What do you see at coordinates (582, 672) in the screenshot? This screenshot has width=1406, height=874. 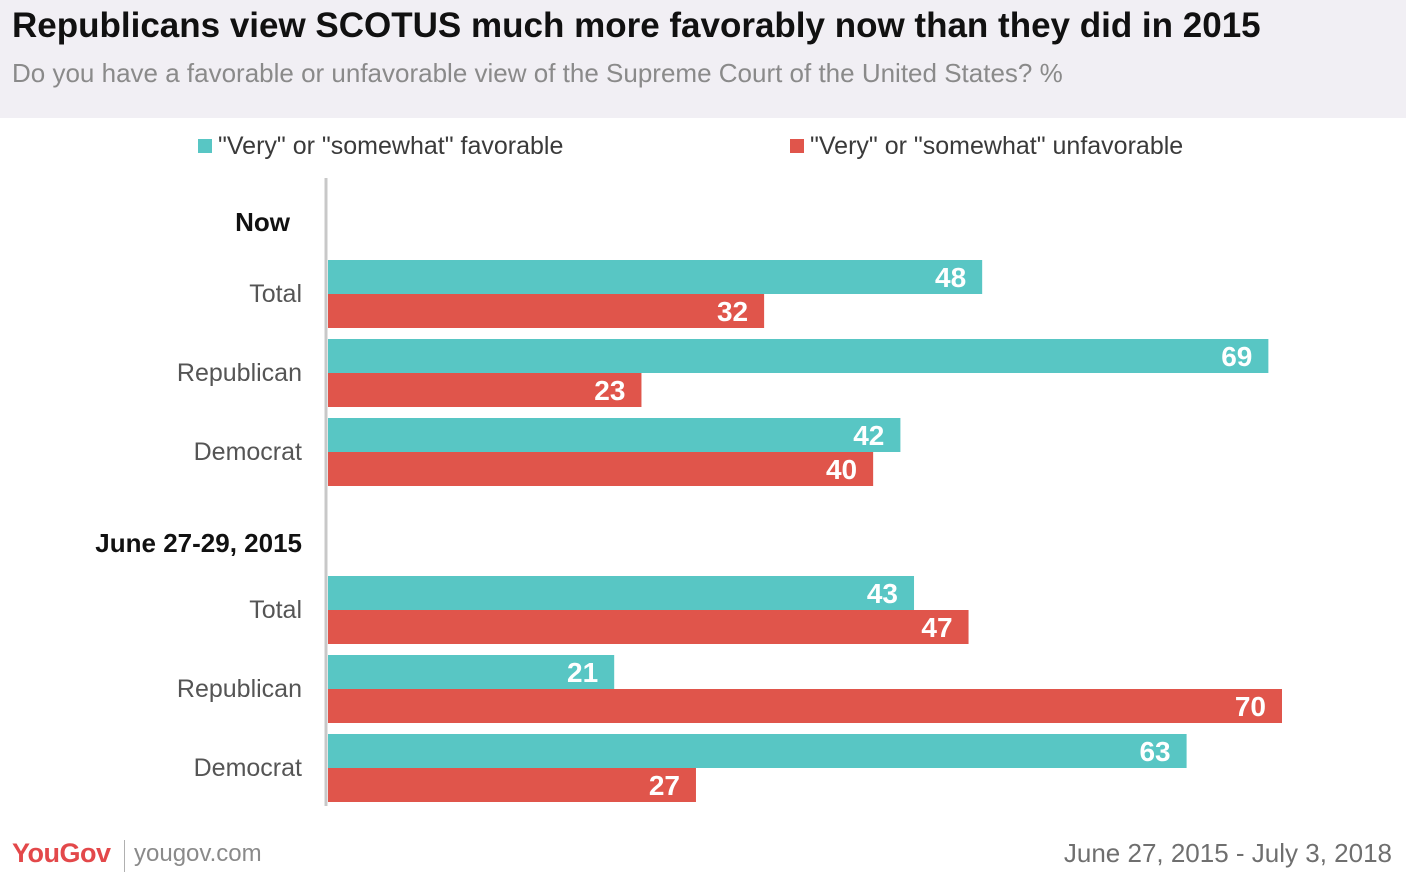 I see `data-label: 21` at bounding box center [582, 672].